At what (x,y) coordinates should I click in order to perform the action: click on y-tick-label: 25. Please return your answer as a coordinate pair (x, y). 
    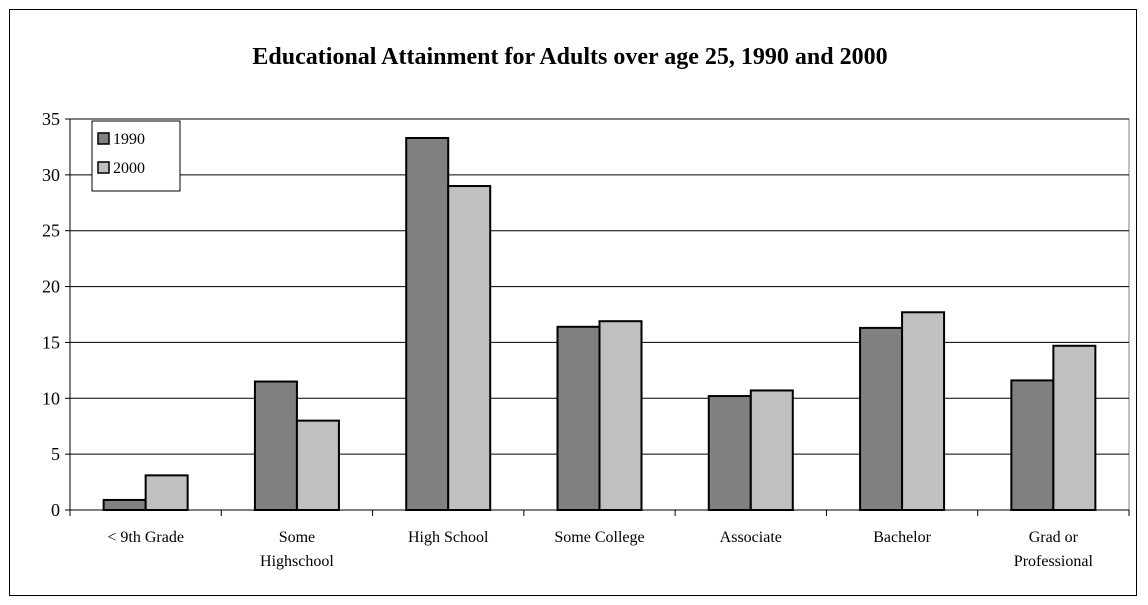
    Looking at the image, I should click on (51, 231).